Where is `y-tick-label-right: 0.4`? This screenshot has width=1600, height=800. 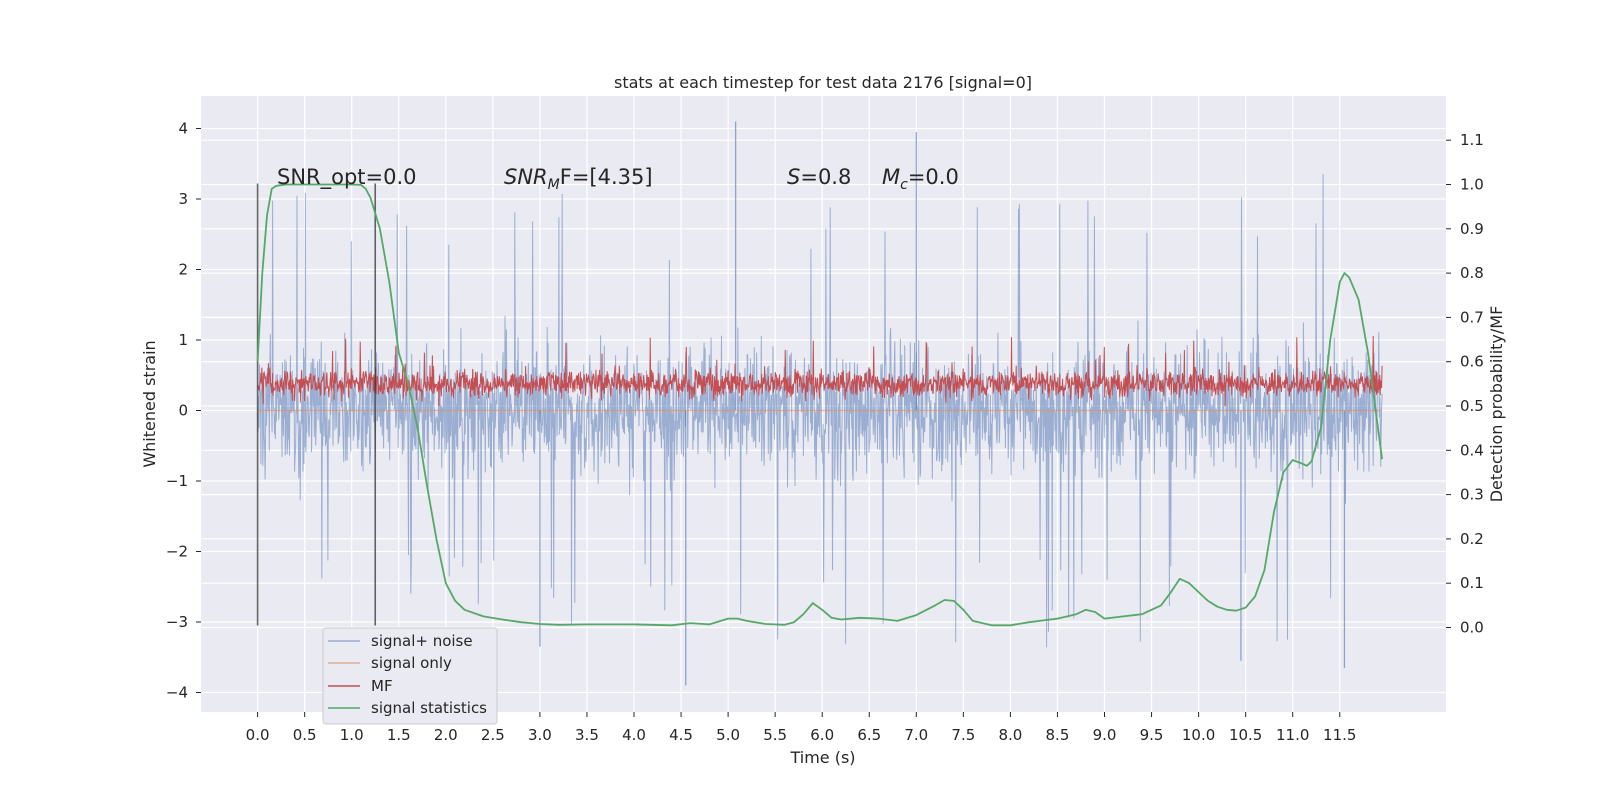 y-tick-label-right: 0.4 is located at coordinates (1472, 450).